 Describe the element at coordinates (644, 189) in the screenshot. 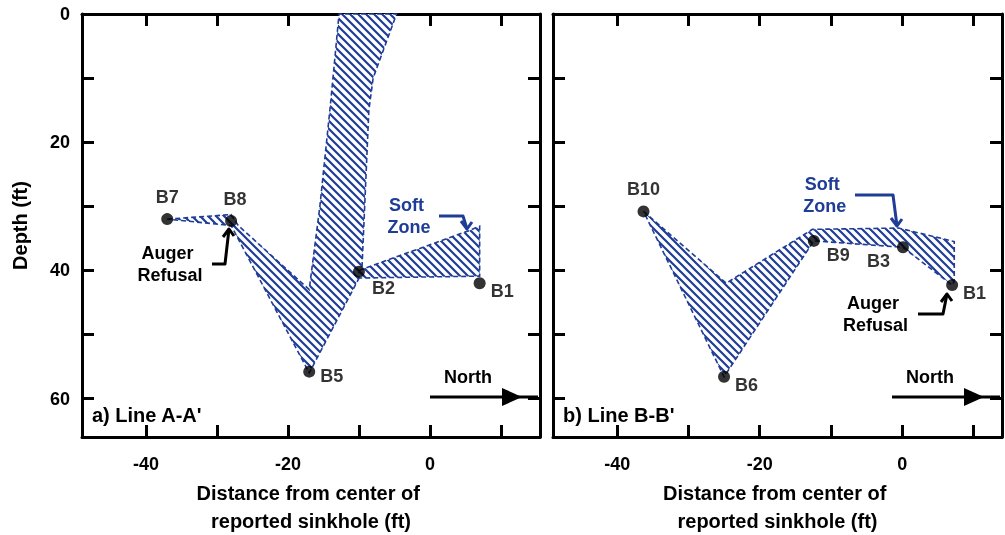

I see `data-label: B10` at that location.